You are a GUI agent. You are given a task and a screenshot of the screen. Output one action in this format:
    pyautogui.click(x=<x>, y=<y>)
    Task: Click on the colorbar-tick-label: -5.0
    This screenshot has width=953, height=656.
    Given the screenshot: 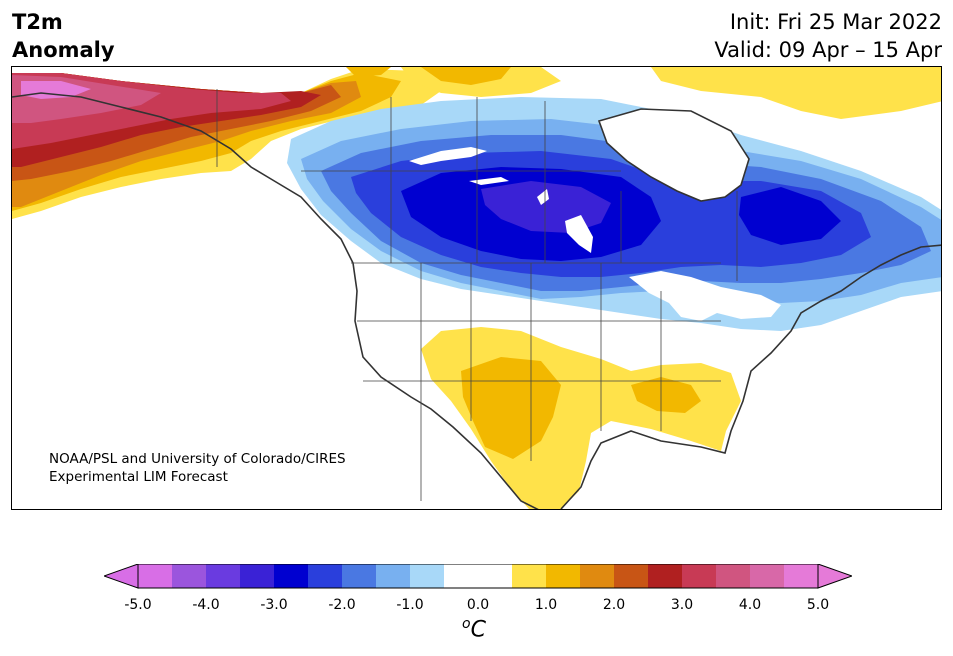 What is the action you would take?
    pyautogui.click(x=138, y=605)
    